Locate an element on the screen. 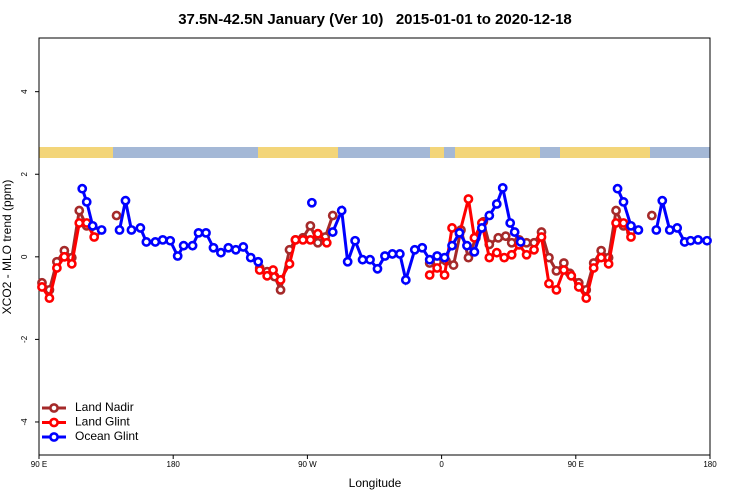  y-tick-label: 4 is located at coordinates (24, 91).